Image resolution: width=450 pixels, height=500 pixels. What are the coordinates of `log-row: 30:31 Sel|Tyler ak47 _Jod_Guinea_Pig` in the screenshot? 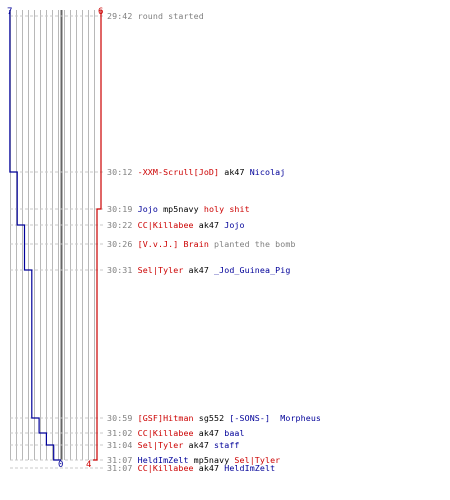 It's located at (198, 270).